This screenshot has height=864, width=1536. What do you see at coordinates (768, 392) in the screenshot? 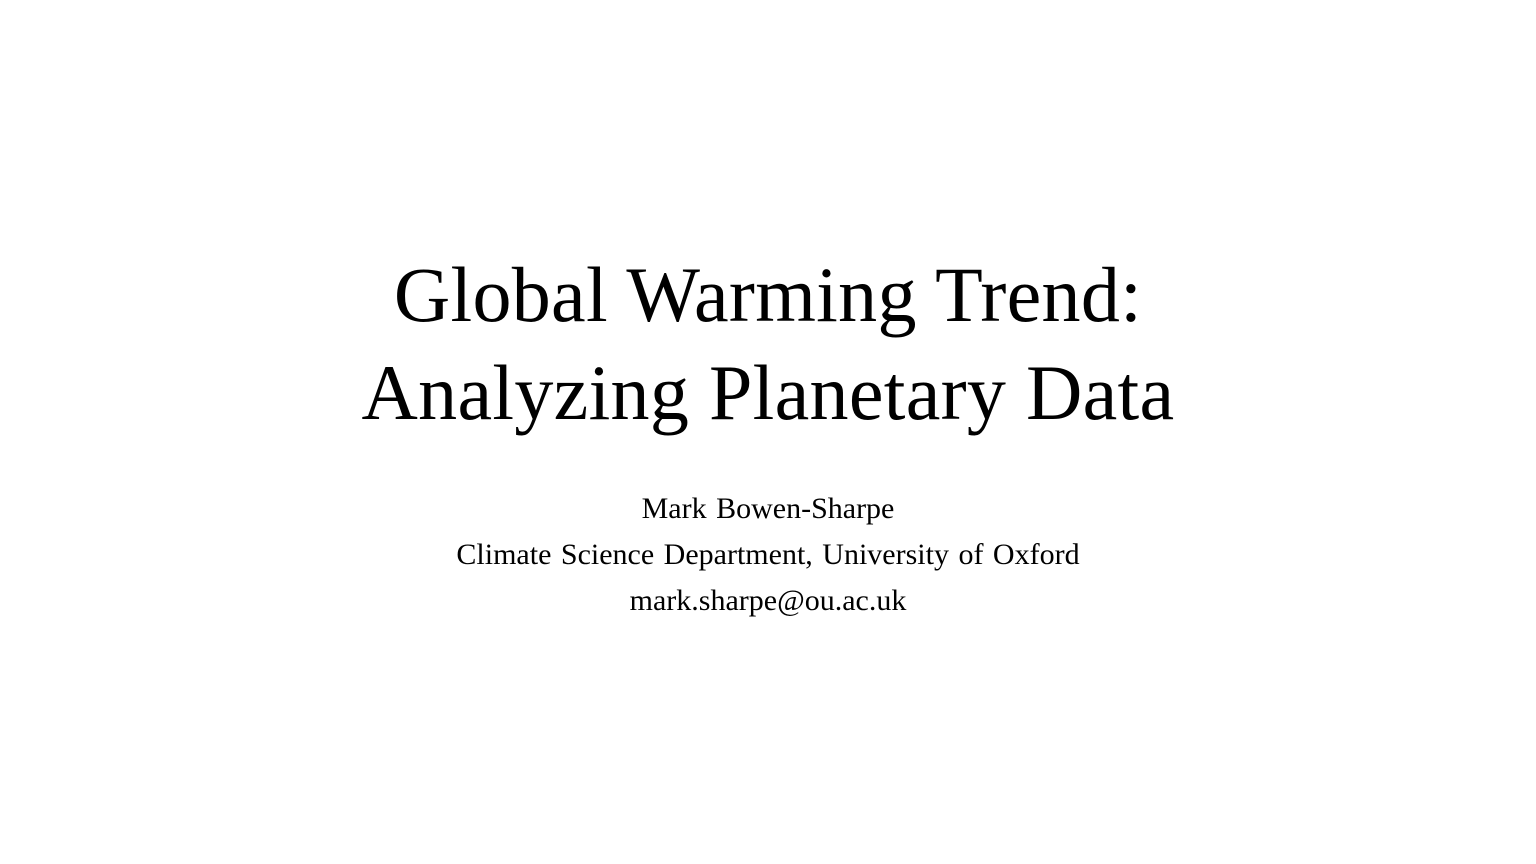
I see `slide-title-line-2: Analyzing Planetary Data` at bounding box center [768, 392].